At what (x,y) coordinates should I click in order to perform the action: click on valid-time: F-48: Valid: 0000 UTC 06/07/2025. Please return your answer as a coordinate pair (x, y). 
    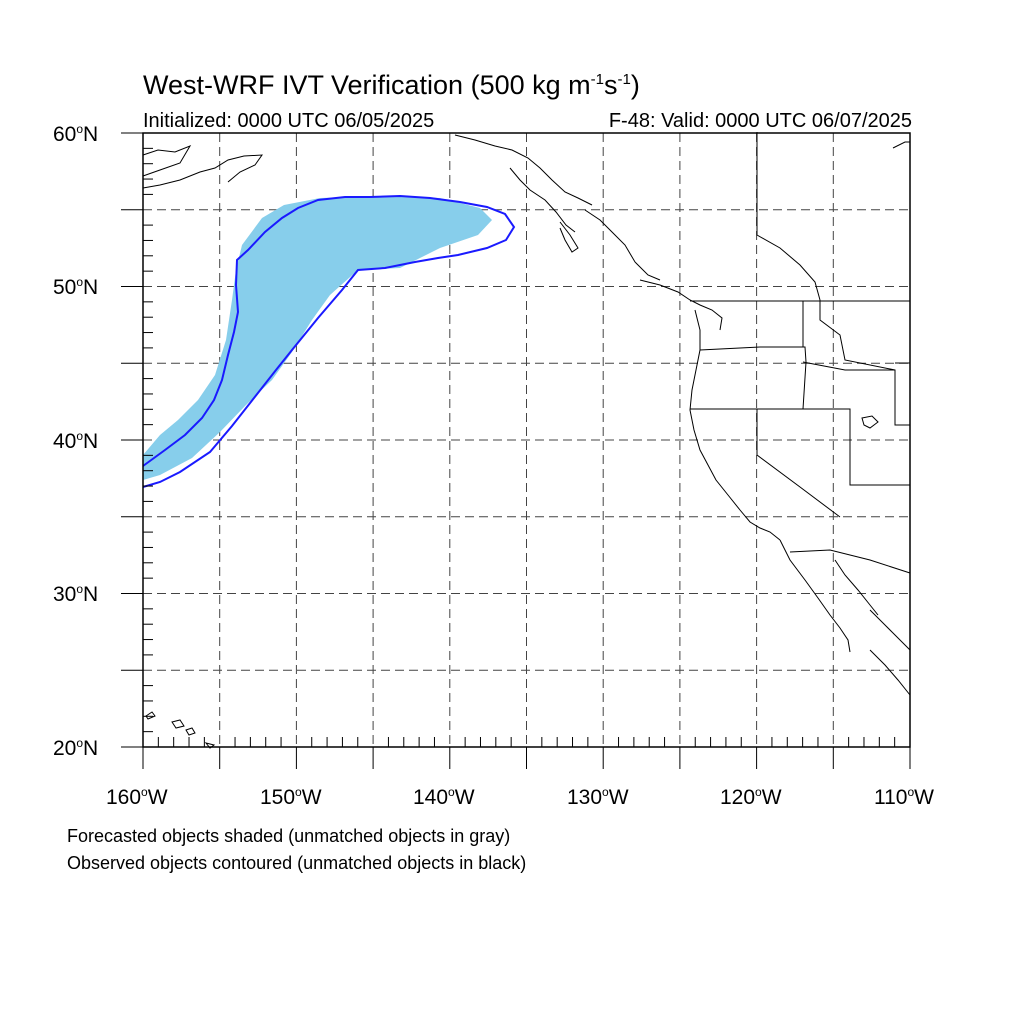
    Looking at the image, I should click on (760, 121).